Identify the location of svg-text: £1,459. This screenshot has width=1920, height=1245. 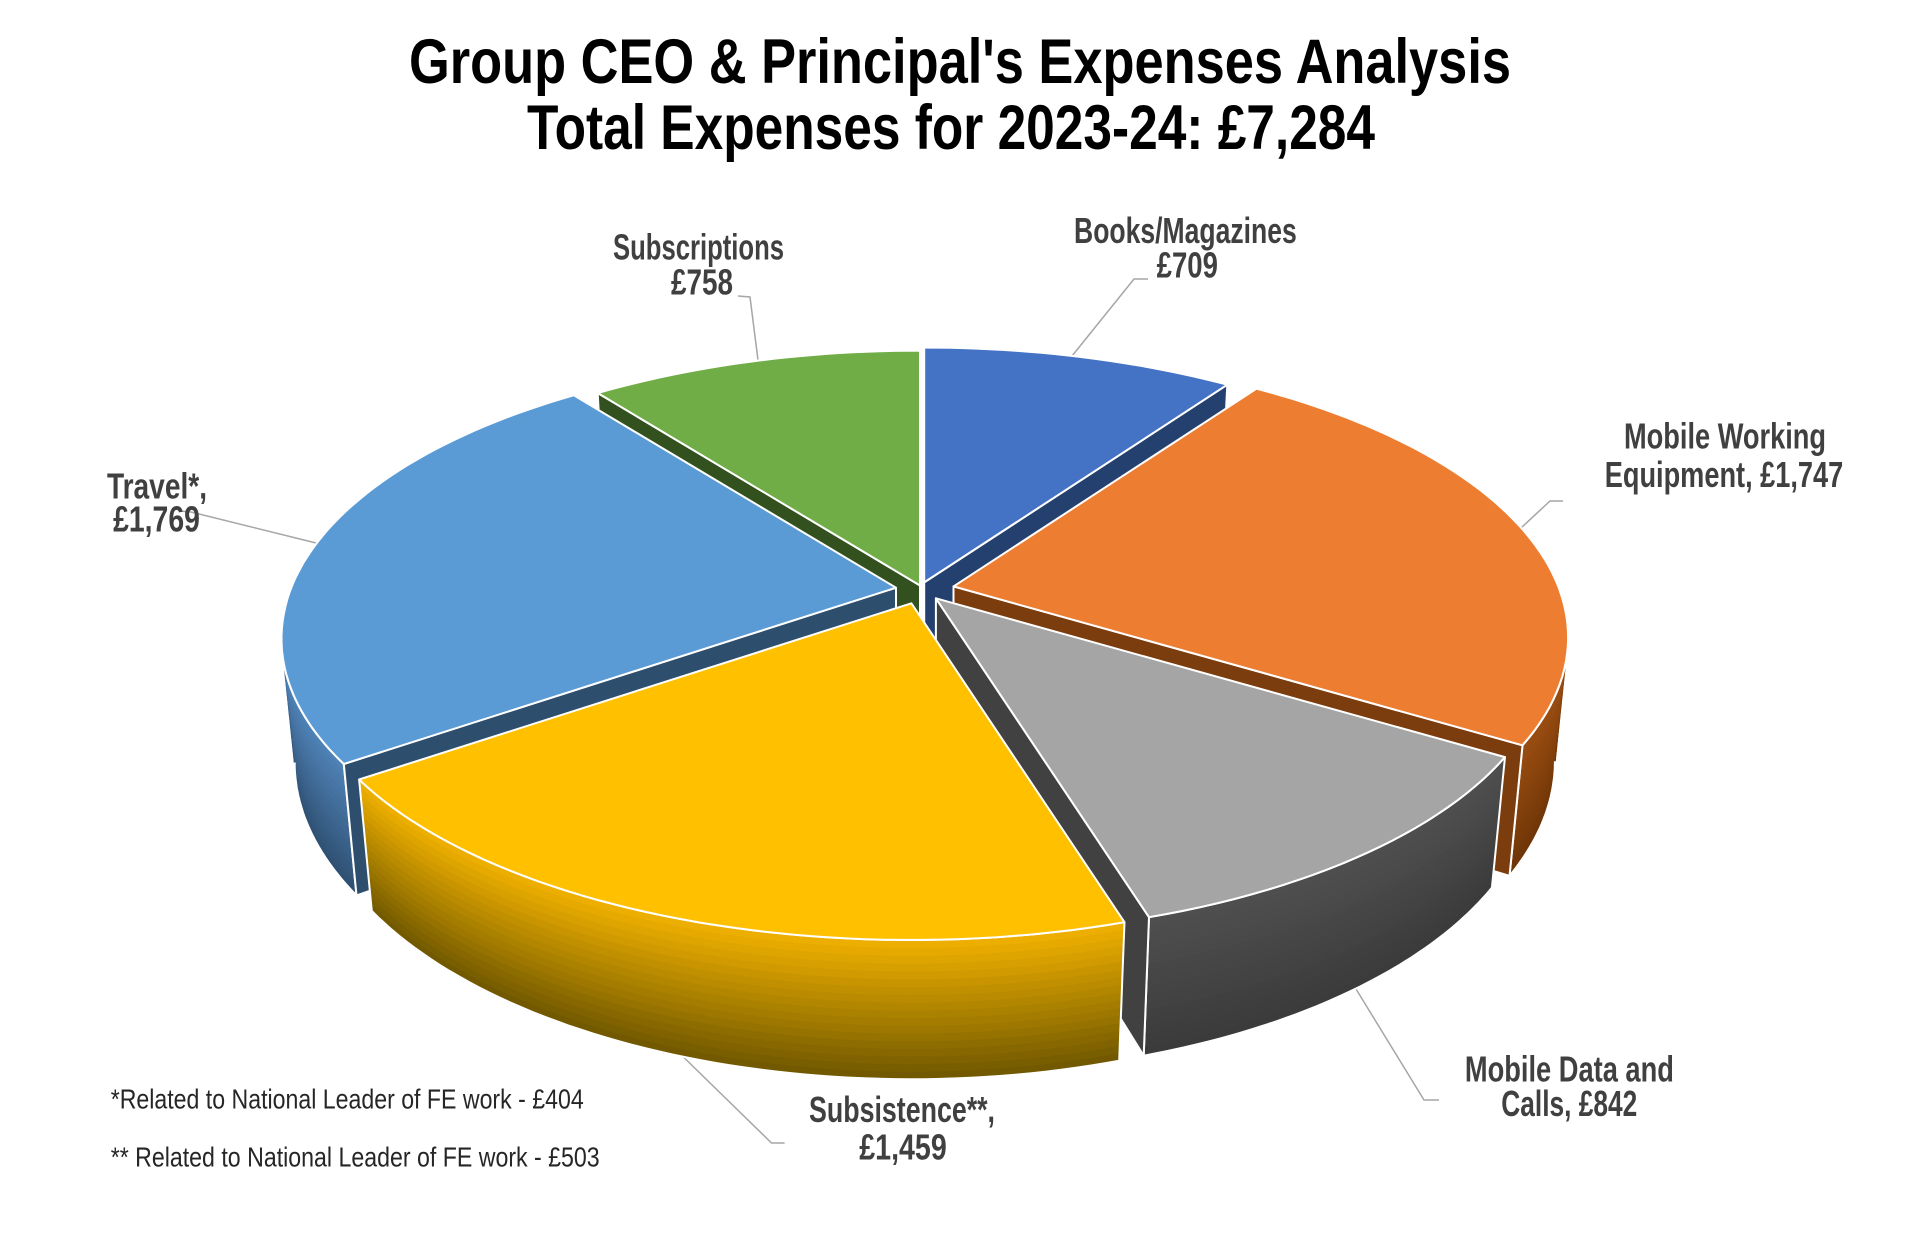
(903, 1147).